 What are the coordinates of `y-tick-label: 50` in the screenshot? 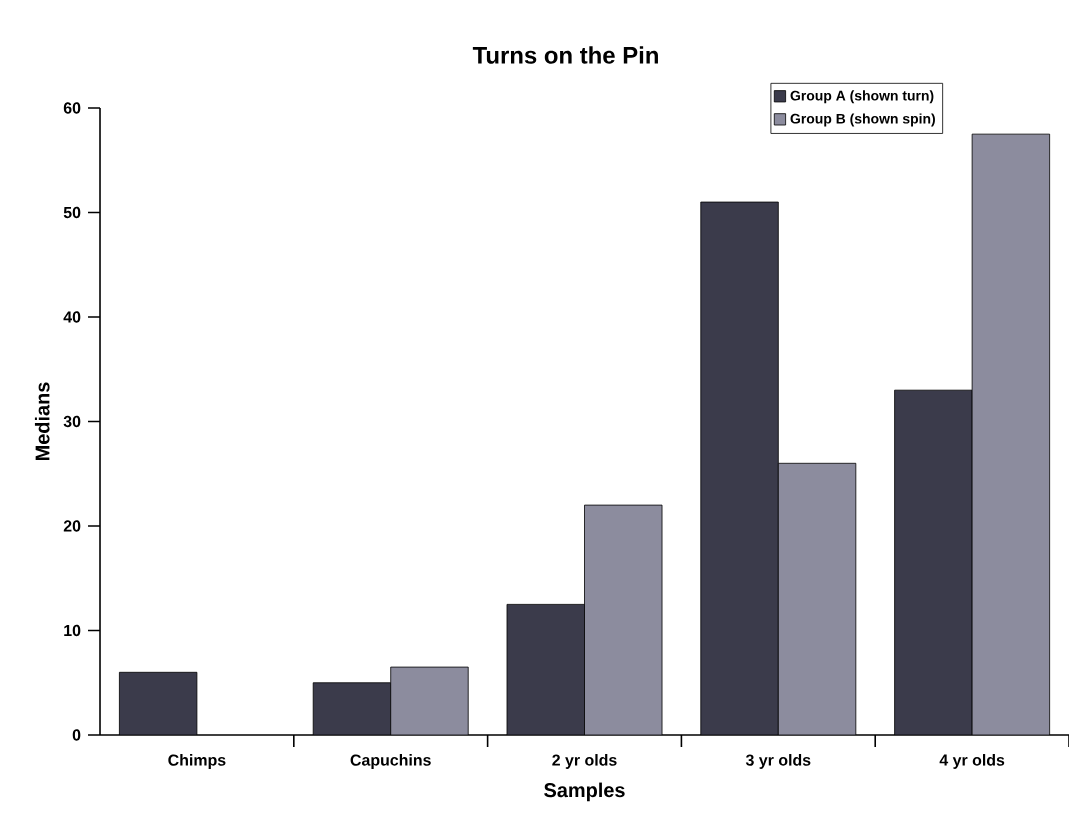 It's located at (72, 212).